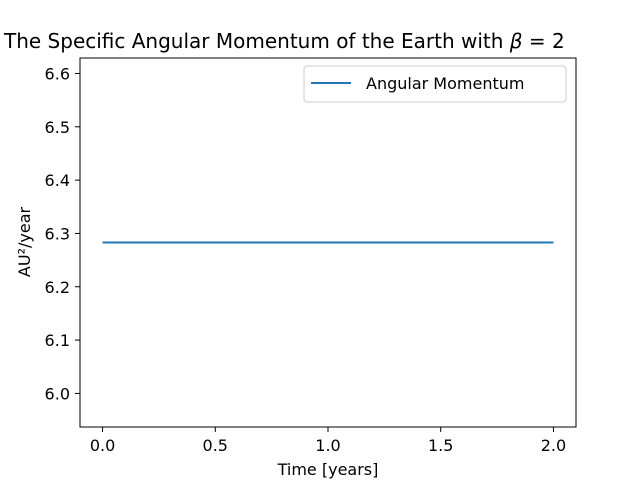 Image resolution: width=640 pixels, height=480 pixels. I want to click on y-tick-label: 6.4, so click(57, 180).